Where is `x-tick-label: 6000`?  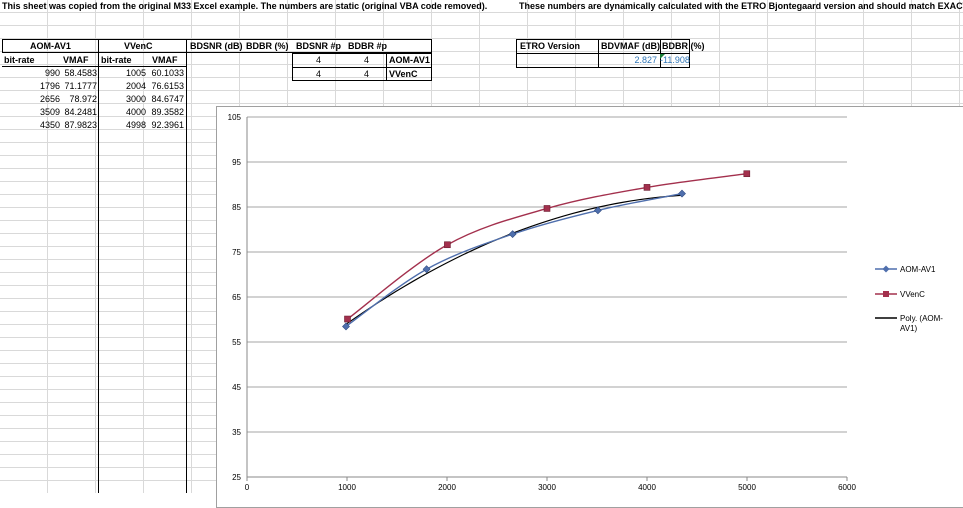 x-tick-label: 6000 is located at coordinates (847, 487).